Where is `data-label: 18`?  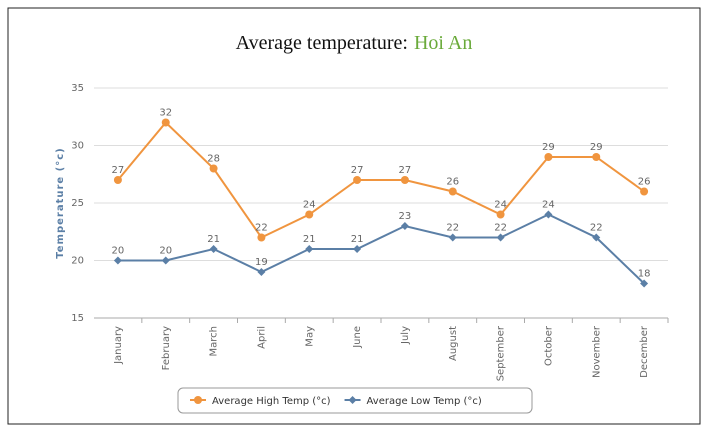 data-label: 18 is located at coordinates (644, 274).